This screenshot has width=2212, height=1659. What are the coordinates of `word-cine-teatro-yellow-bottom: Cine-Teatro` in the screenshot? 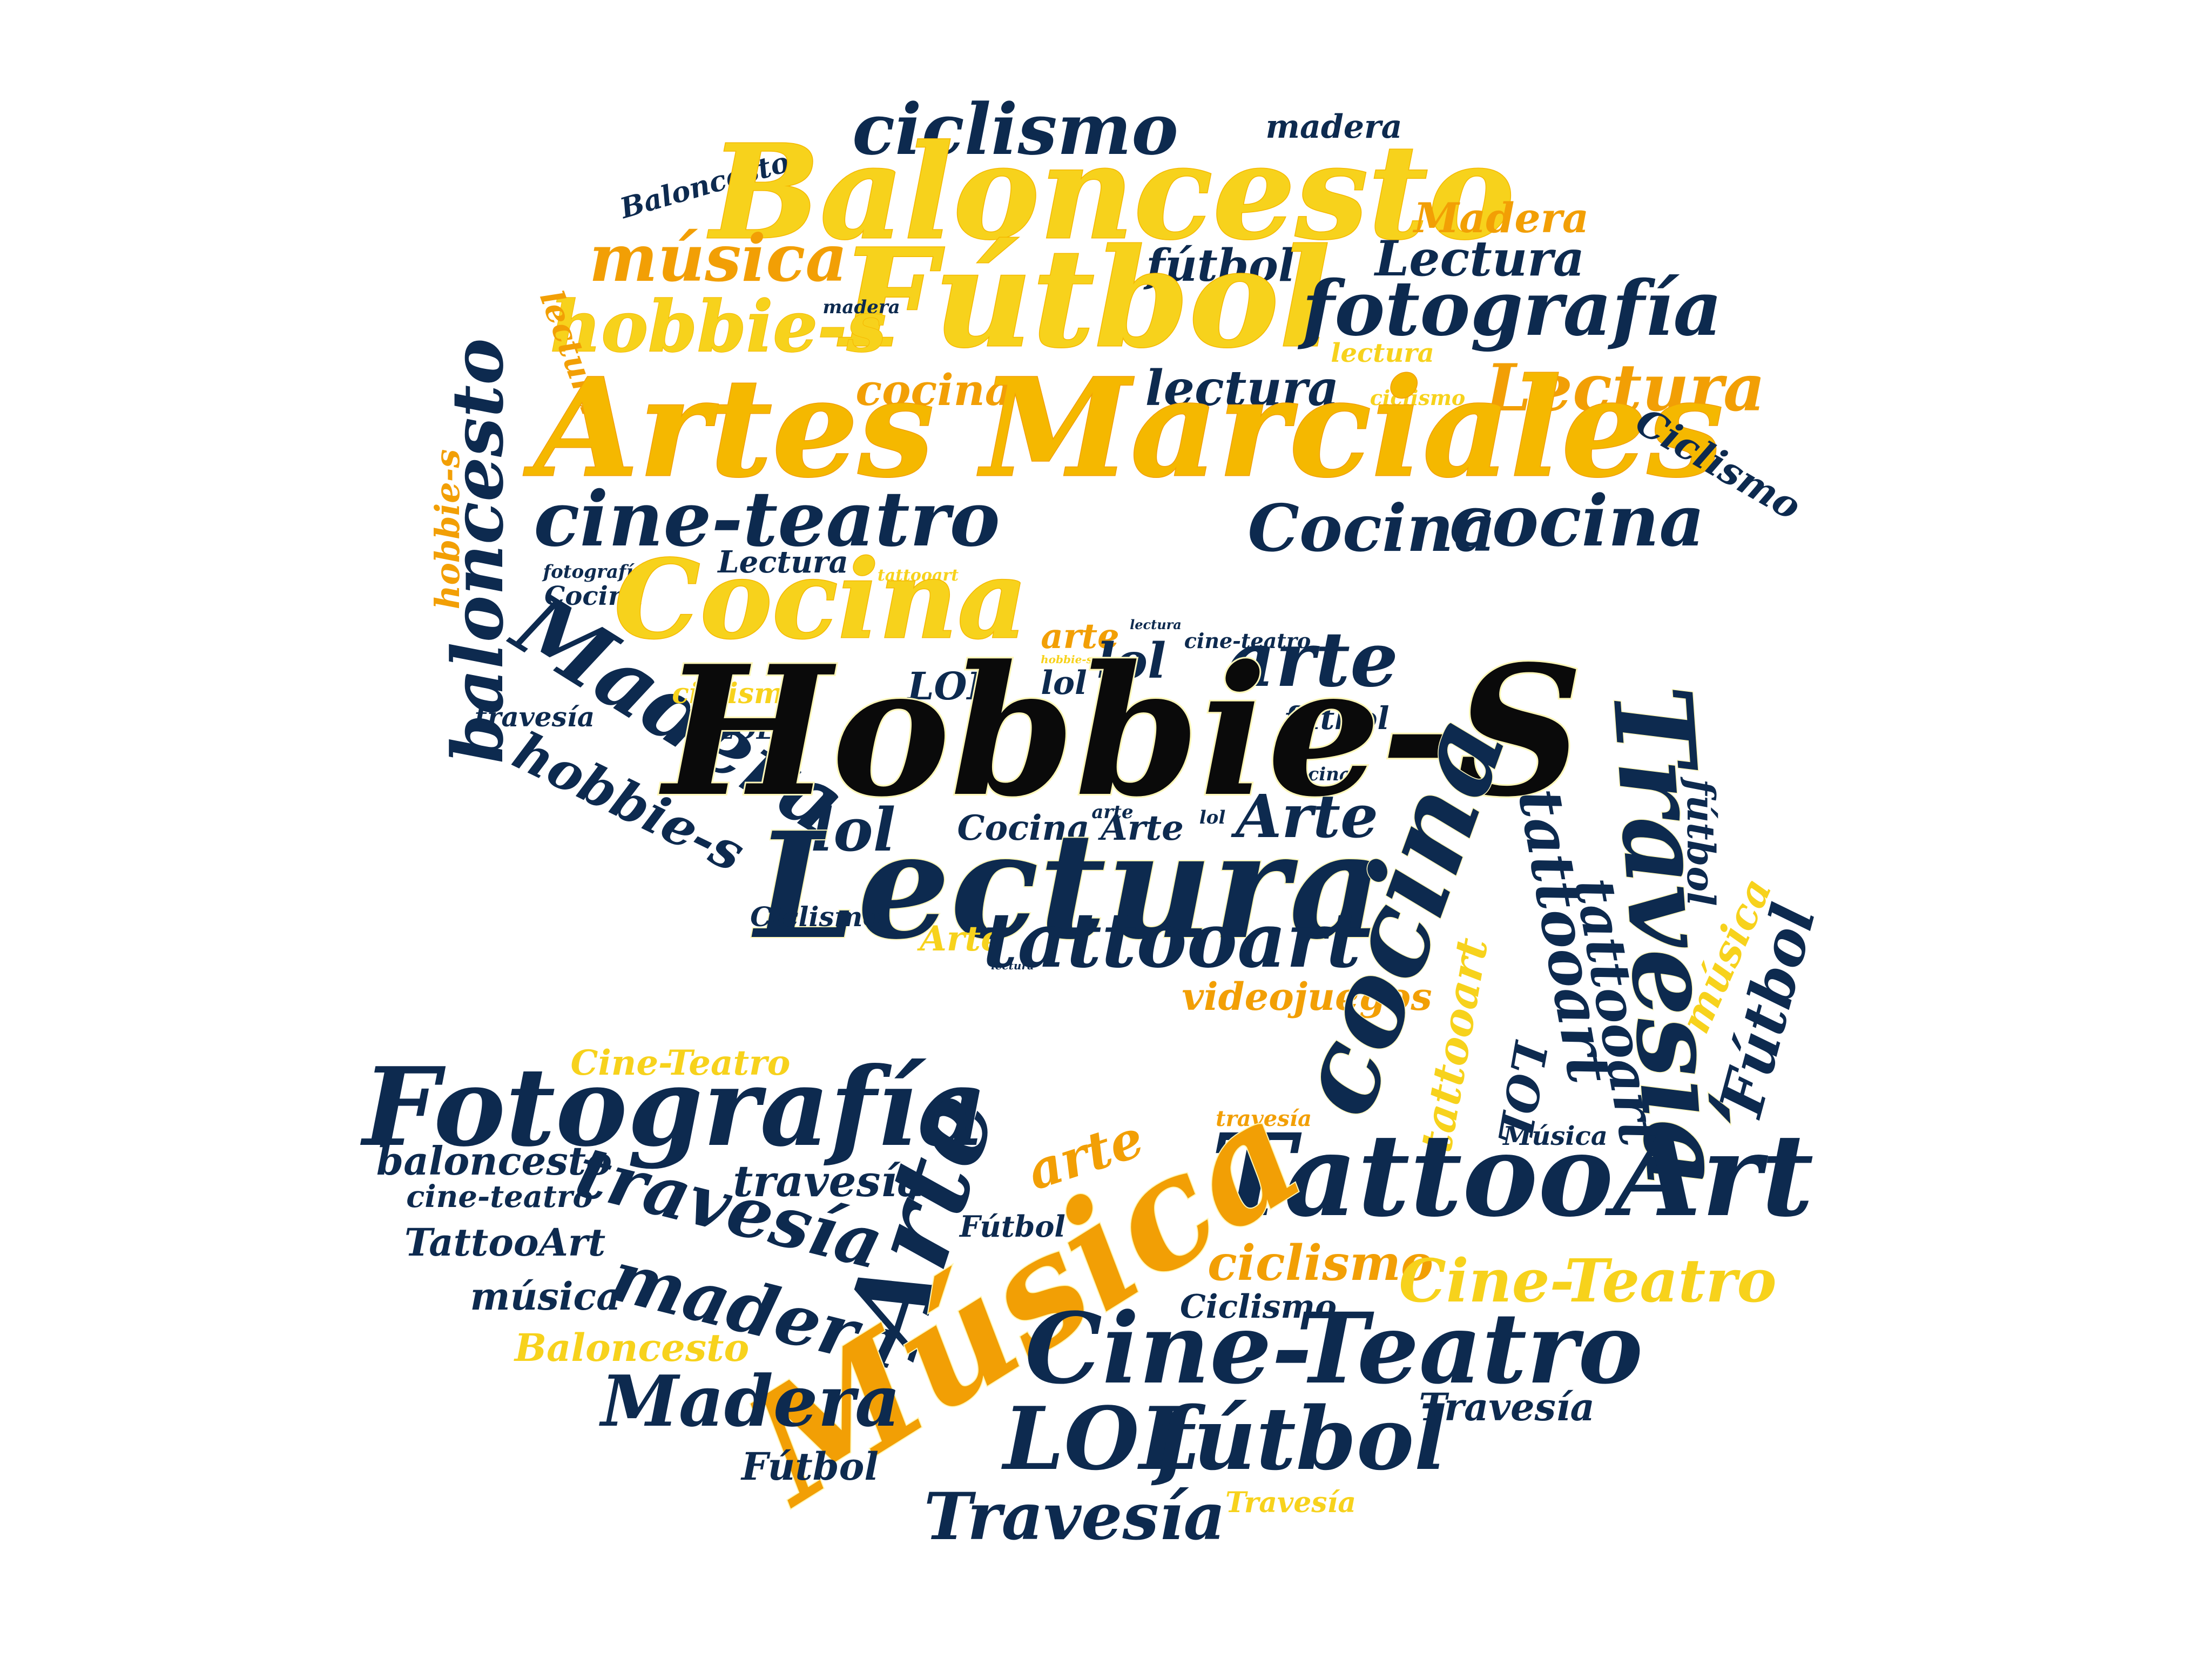 It's located at (1587, 1281).